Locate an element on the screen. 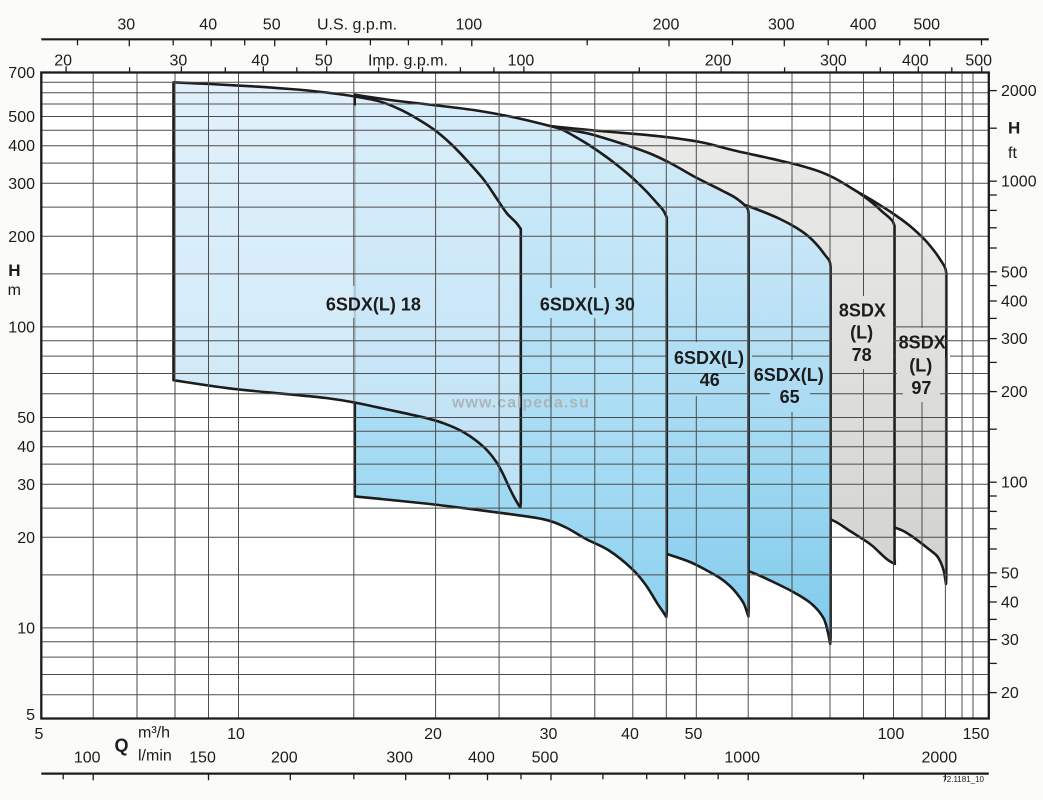 The image size is (1043, 800). svg-text: 700 is located at coordinates (21, 73).